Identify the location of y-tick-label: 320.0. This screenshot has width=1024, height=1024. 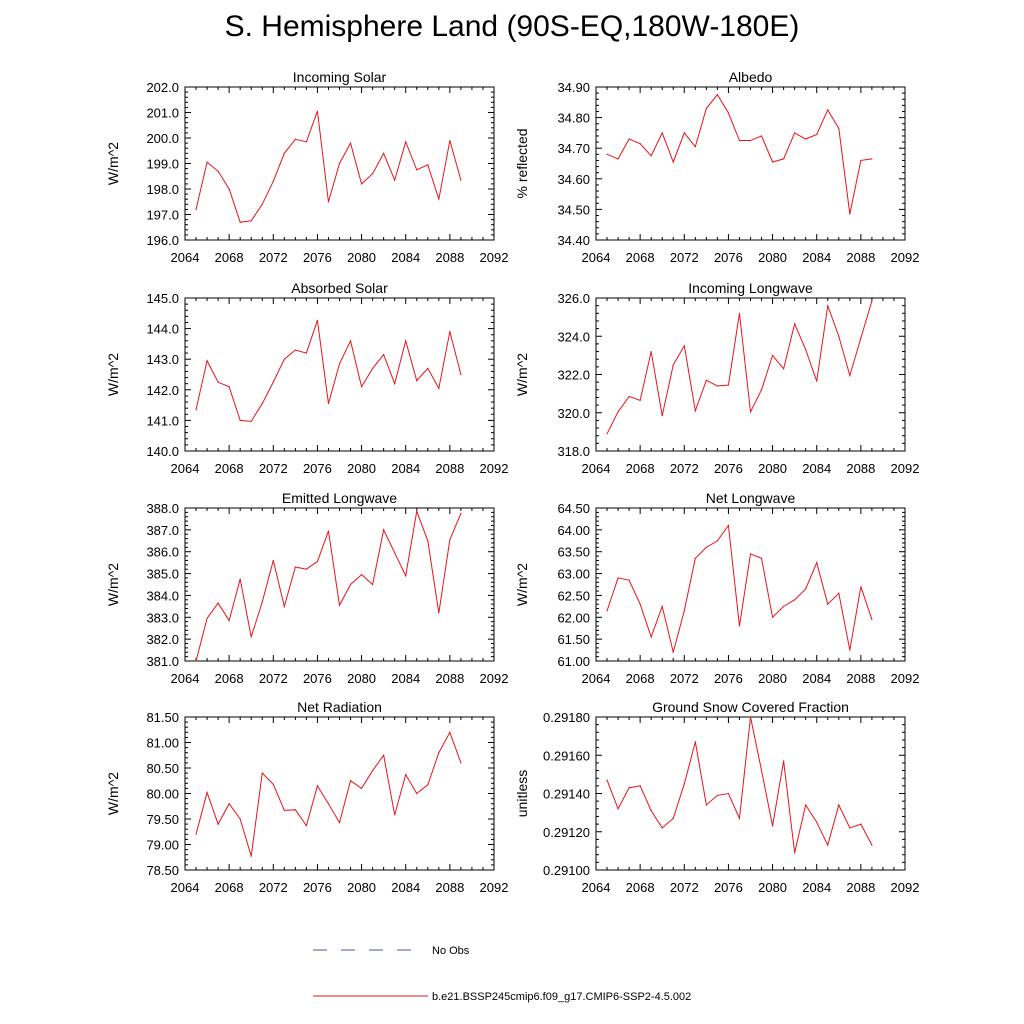
(573, 413).